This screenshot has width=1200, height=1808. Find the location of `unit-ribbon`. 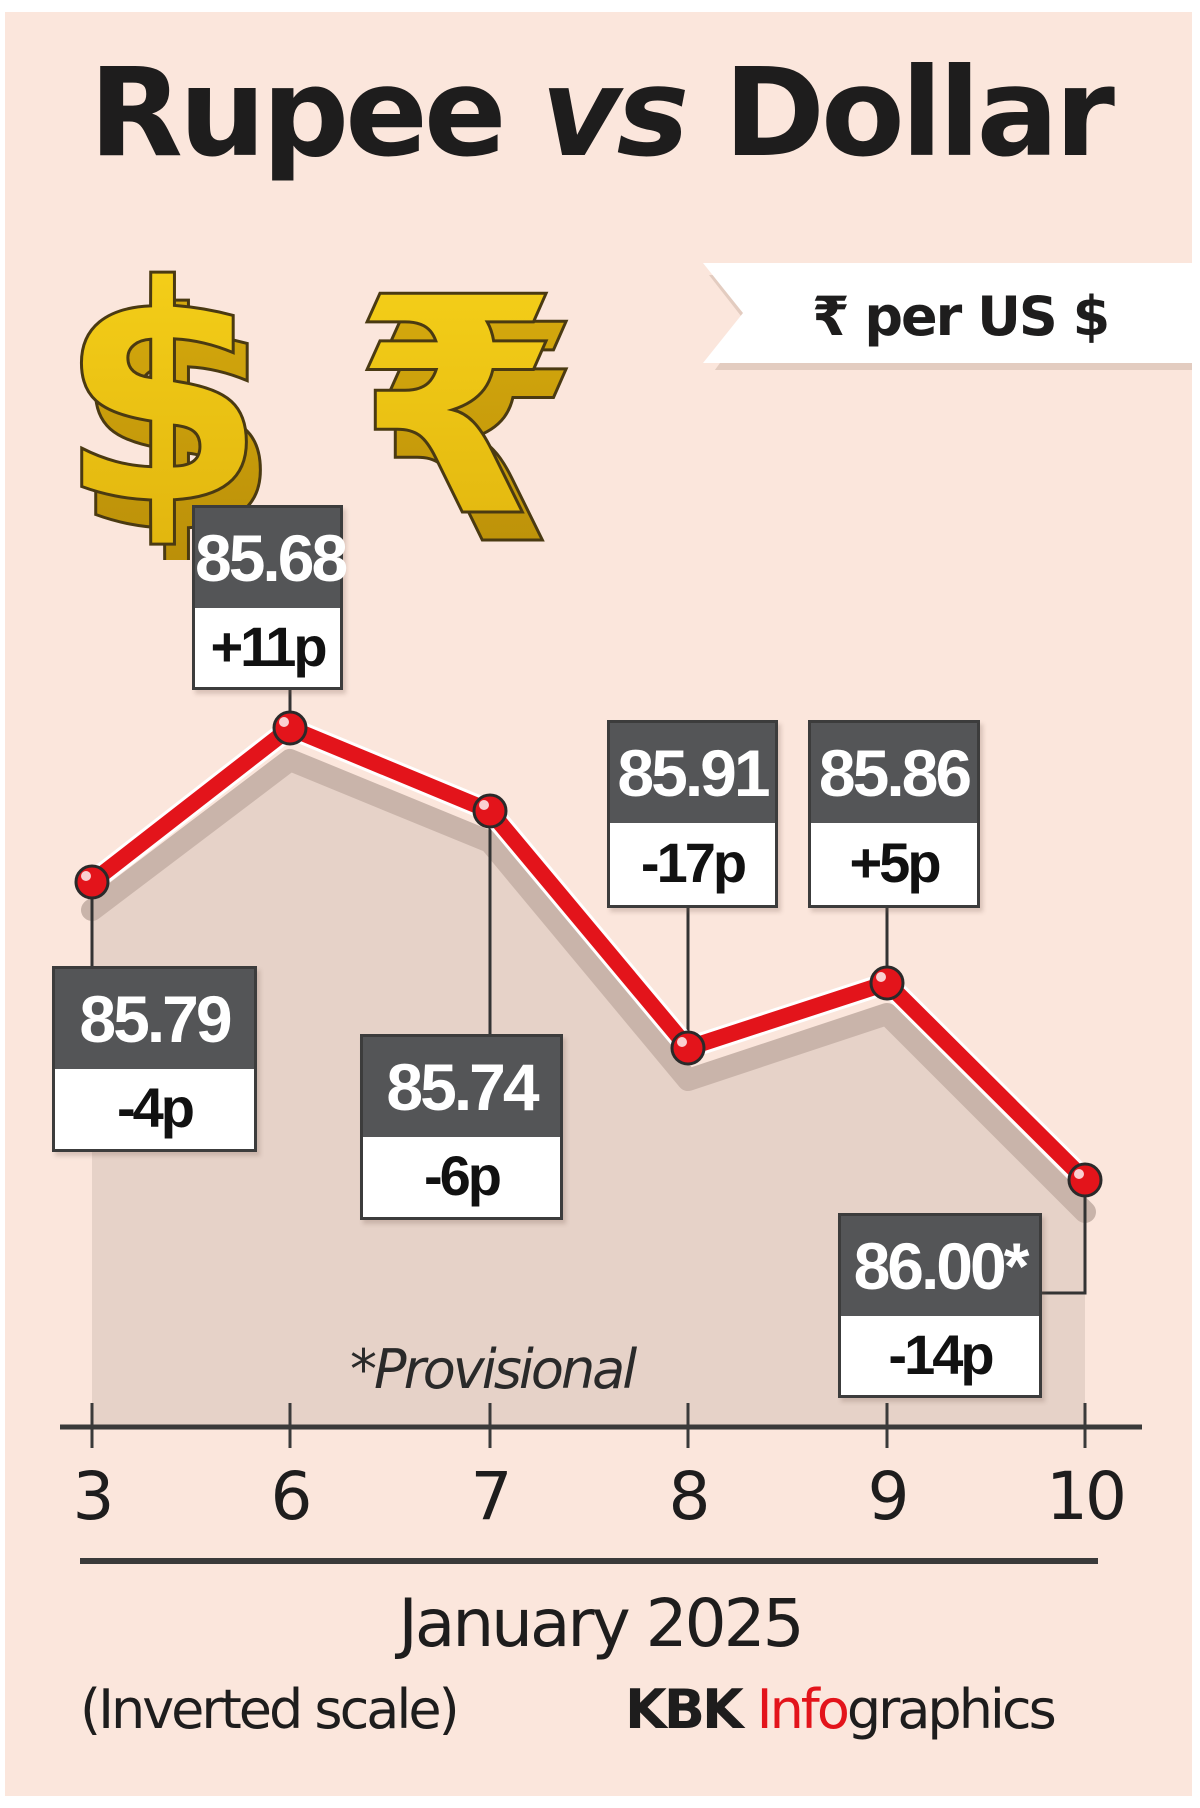

unit-ribbon is located at coordinates (947, 316).